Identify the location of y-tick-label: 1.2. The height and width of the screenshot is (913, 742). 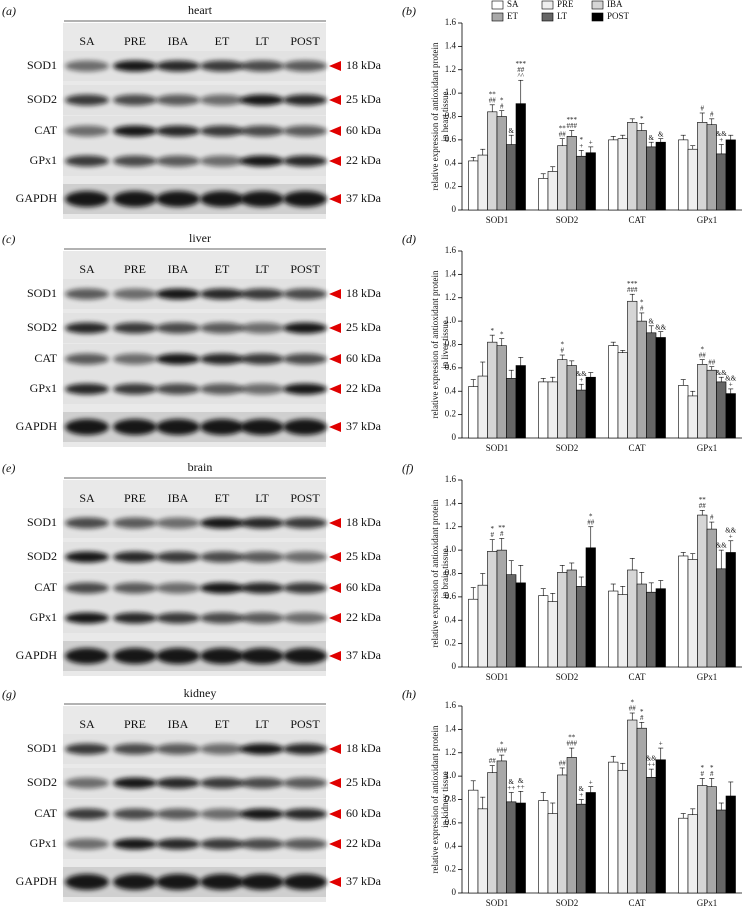
(450, 752).